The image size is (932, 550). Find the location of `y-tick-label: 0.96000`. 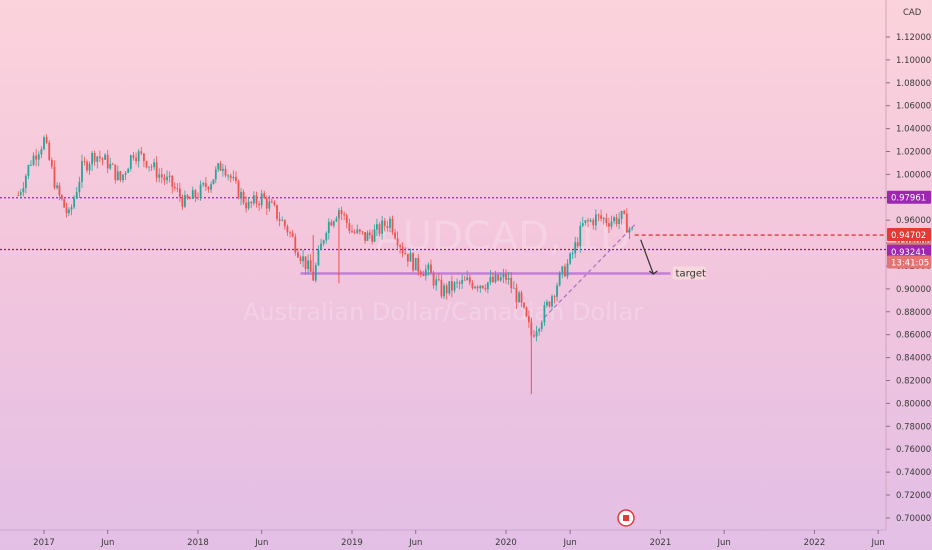

y-tick-label: 0.96000 is located at coordinates (913, 221).